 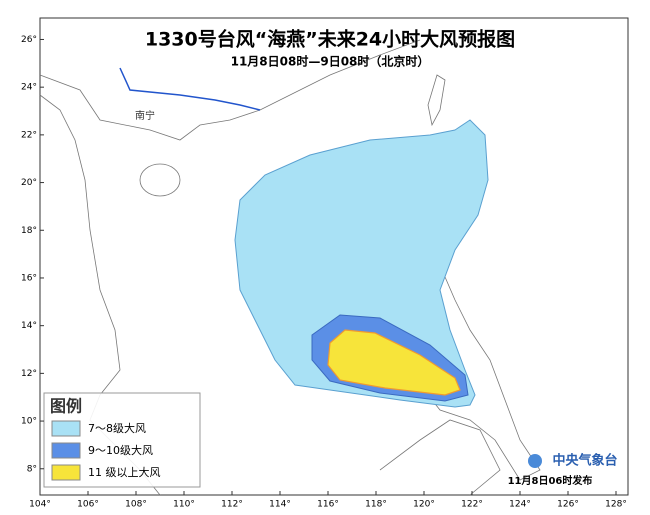 I want to click on border, so click(x=190, y=89).